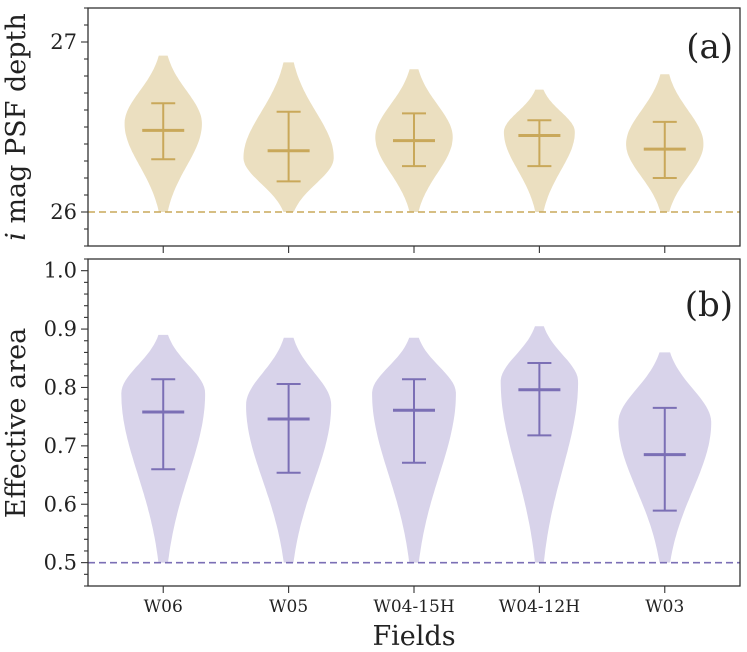 Image resolution: width=747 pixels, height=652 pixels. Describe the element at coordinates (539, 444) in the screenshot. I see `violin-body-b-W04-12H` at that location.